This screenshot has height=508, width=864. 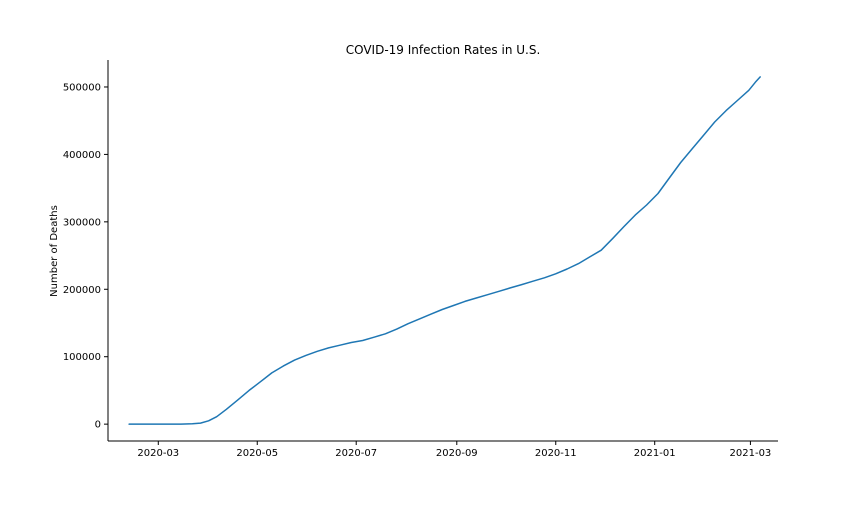 What do you see at coordinates (356, 453) in the screenshot?
I see `x-tick-label: 2020-07` at bounding box center [356, 453].